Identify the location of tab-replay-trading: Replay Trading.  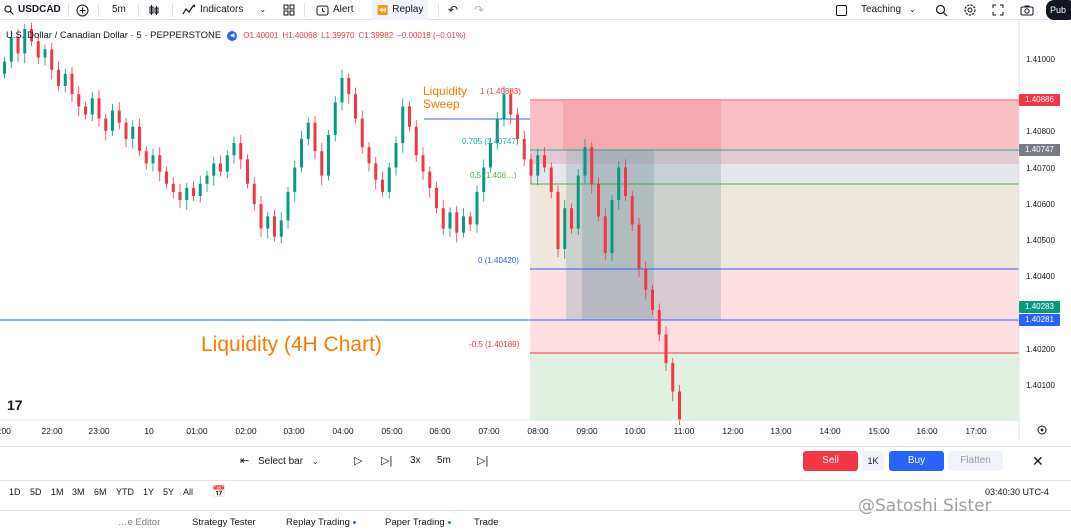
(321, 522).